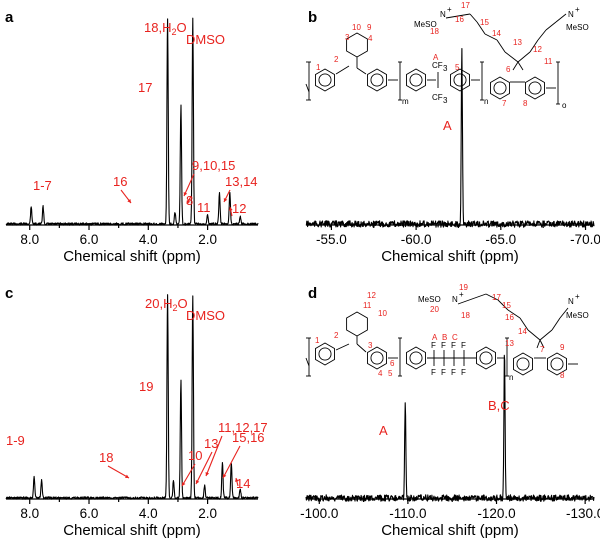 The width and height of the screenshot is (600, 546). What do you see at coordinates (508, 69) in the screenshot?
I see `atom-number: 6` at bounding box center [508, 69].